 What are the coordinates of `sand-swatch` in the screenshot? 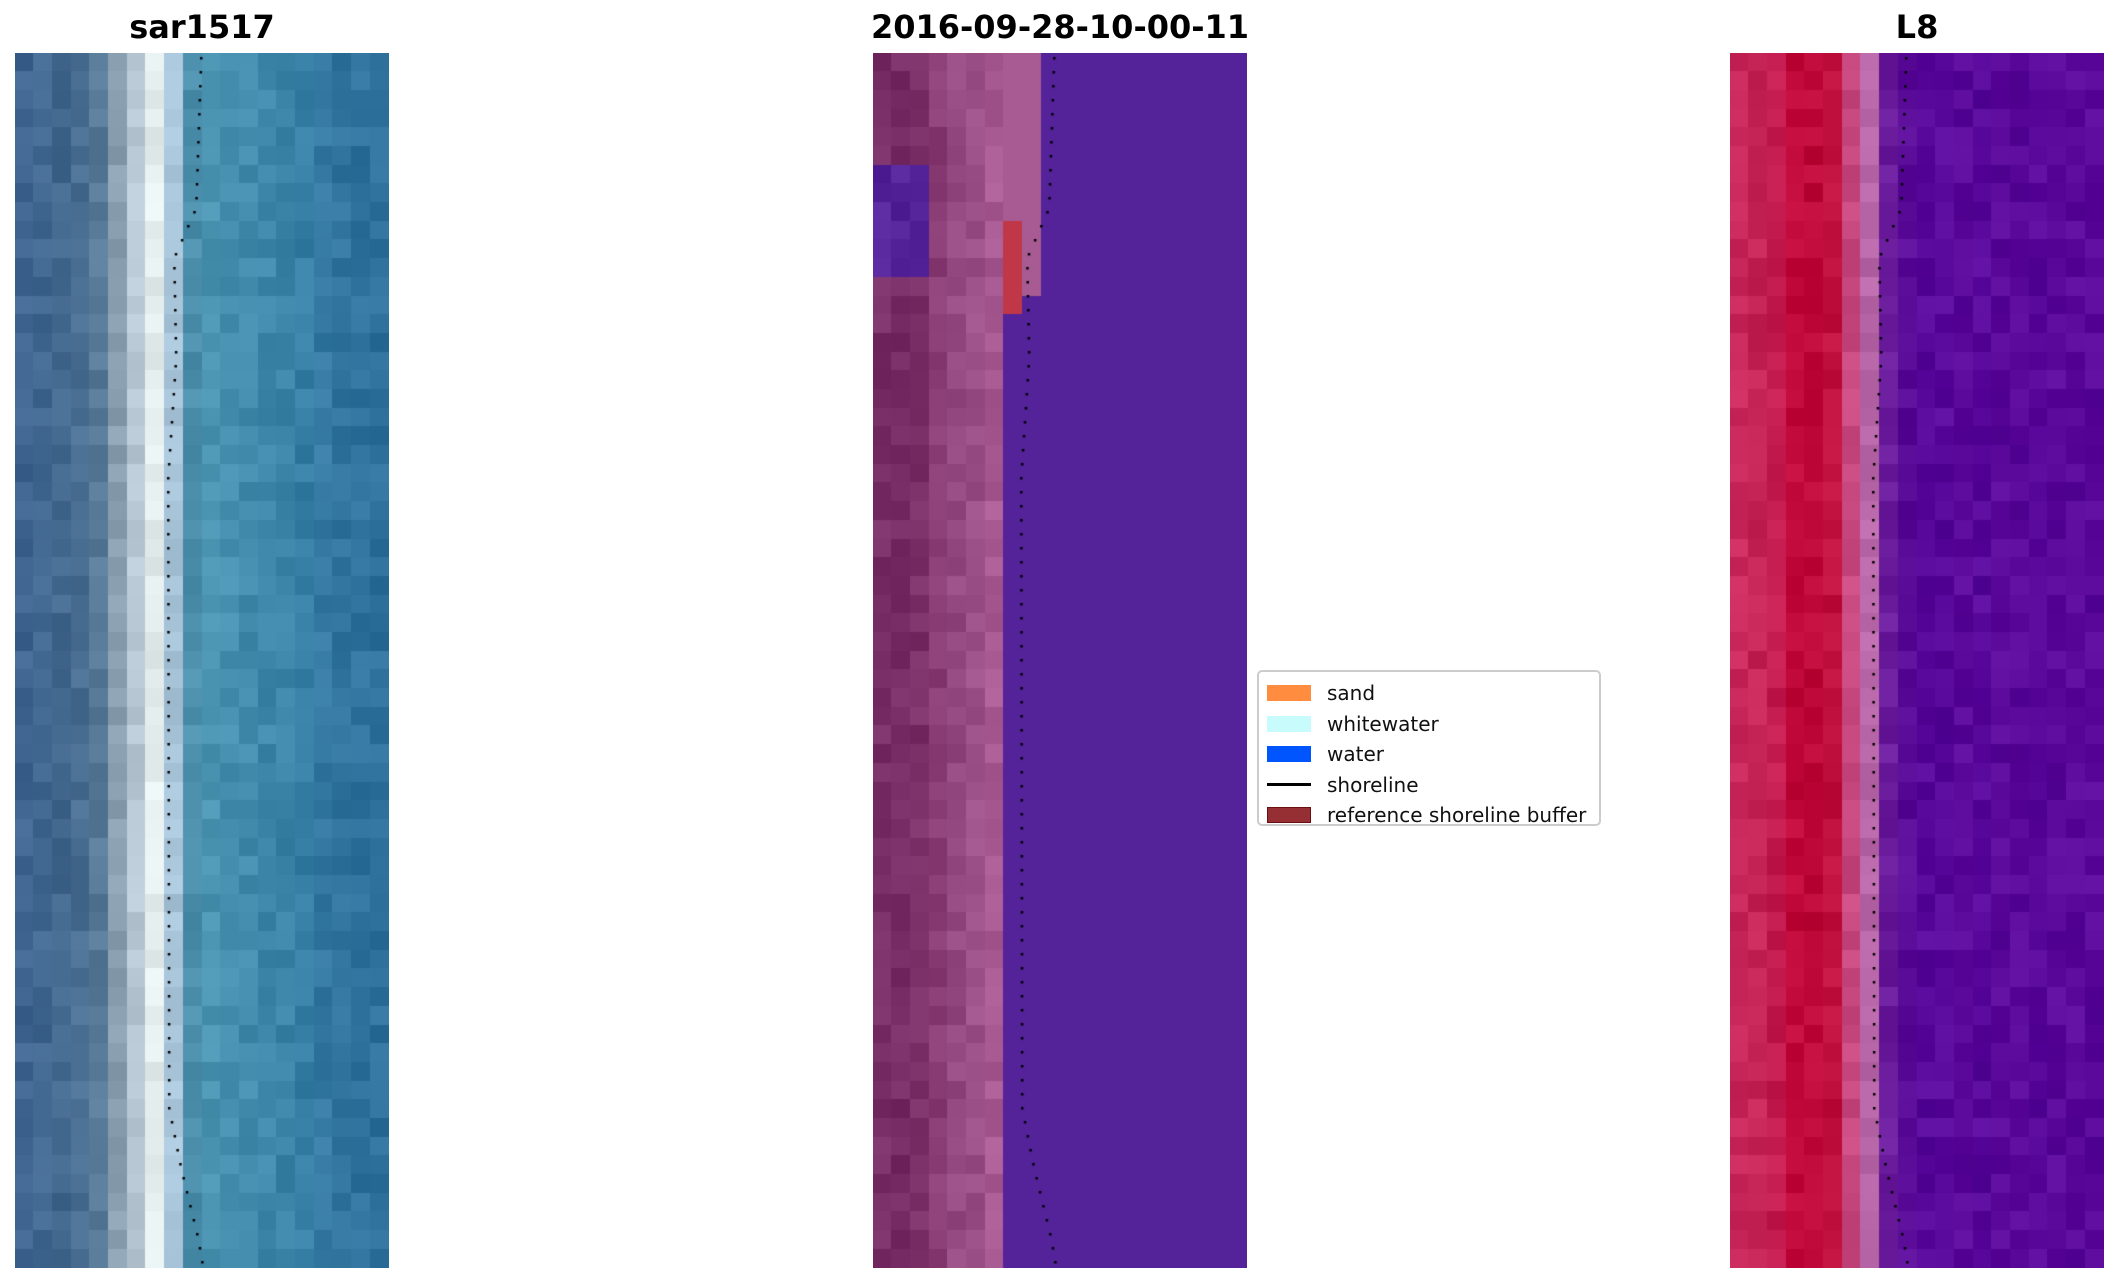 It's located at (1289, 693).